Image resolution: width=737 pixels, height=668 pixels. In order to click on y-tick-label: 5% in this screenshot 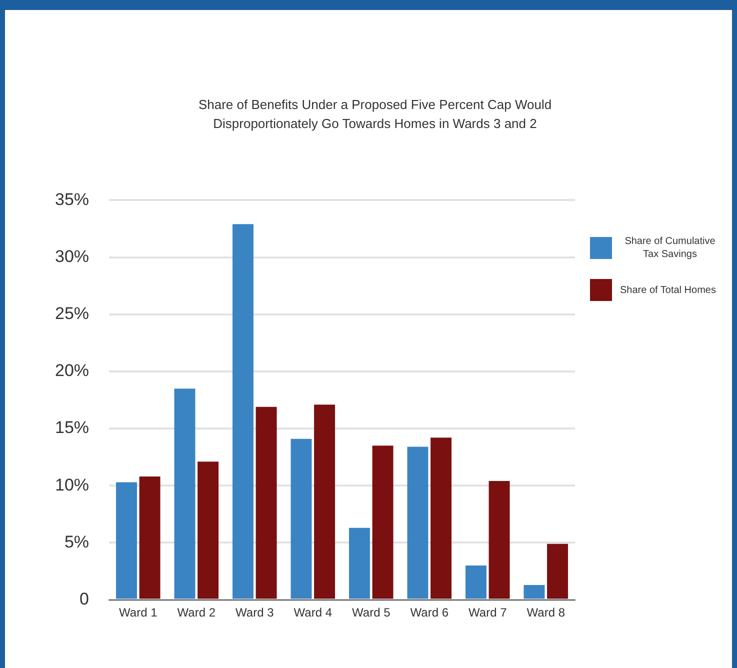, I will do `click(77, 542)`.